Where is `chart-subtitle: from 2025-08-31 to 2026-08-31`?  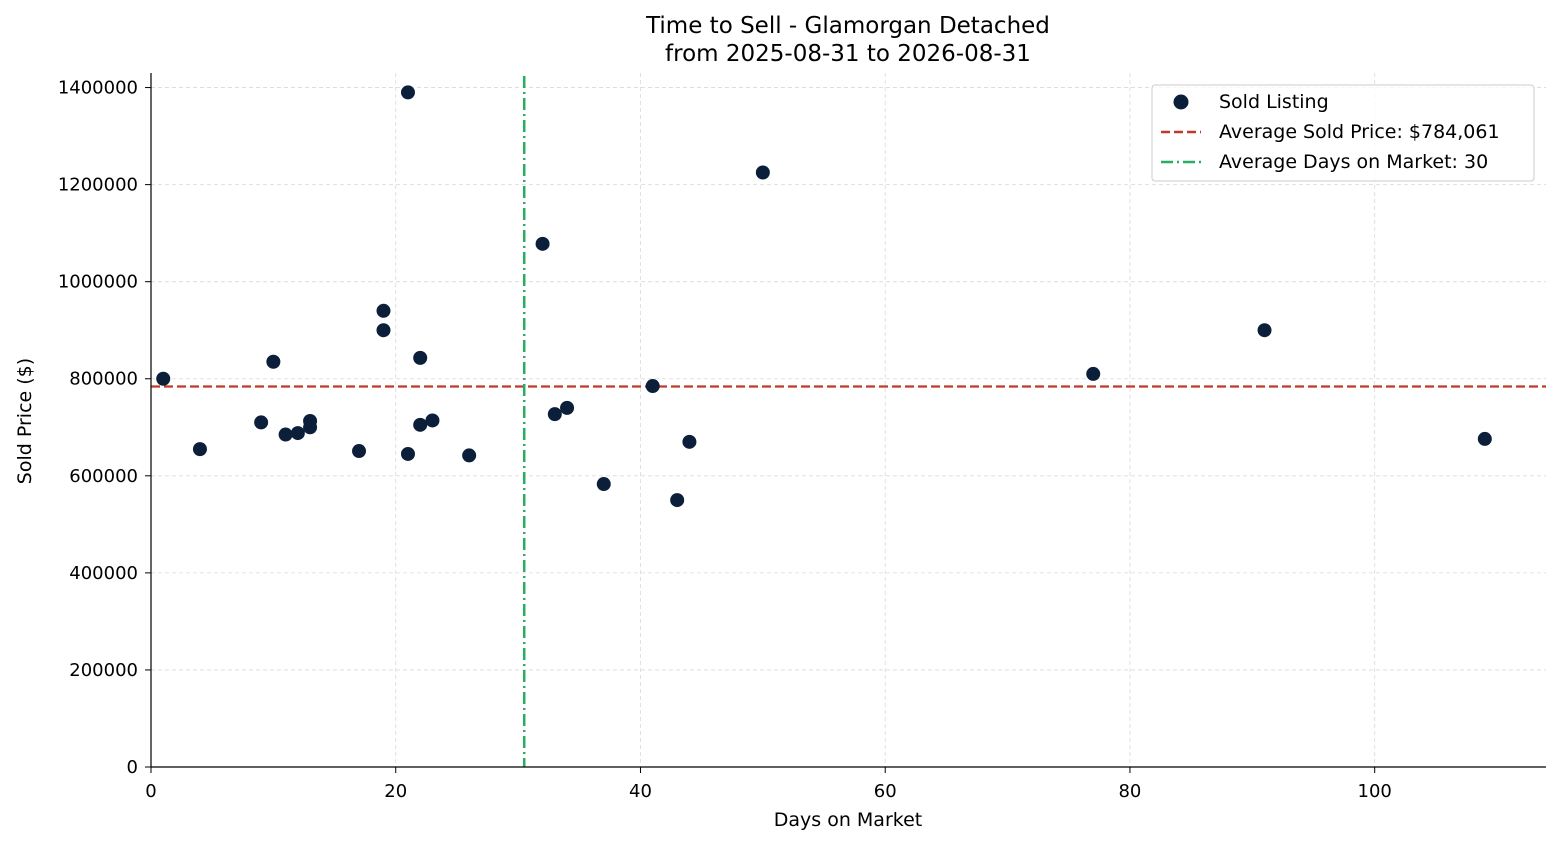 chart-subtitle: from 2025-08-31 to 2026-08-31 is located at coordinates (848, 54).